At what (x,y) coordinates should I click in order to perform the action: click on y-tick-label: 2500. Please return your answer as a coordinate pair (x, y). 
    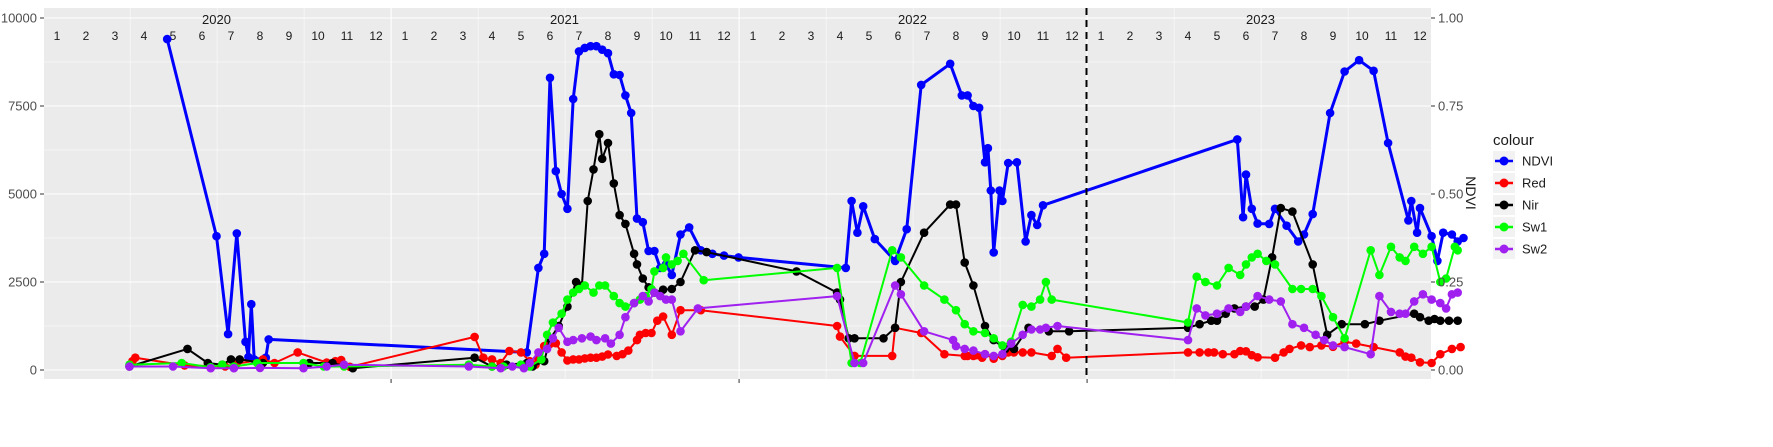
    Looking at the image, I should click on (22, 282).